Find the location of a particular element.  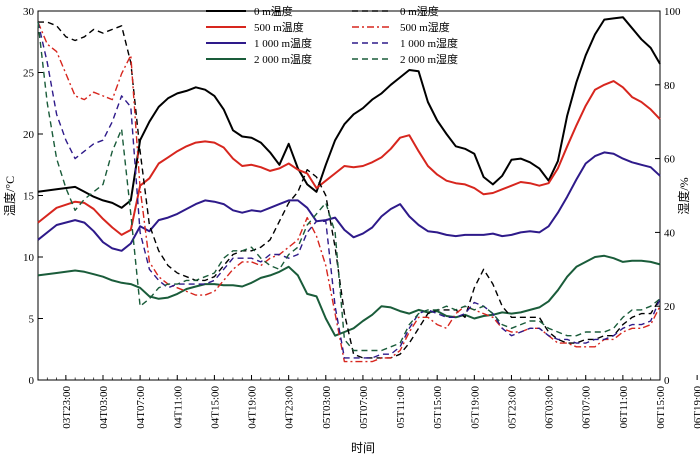

legend-label: 500 m湿度 is located at coordinates (425, 27).